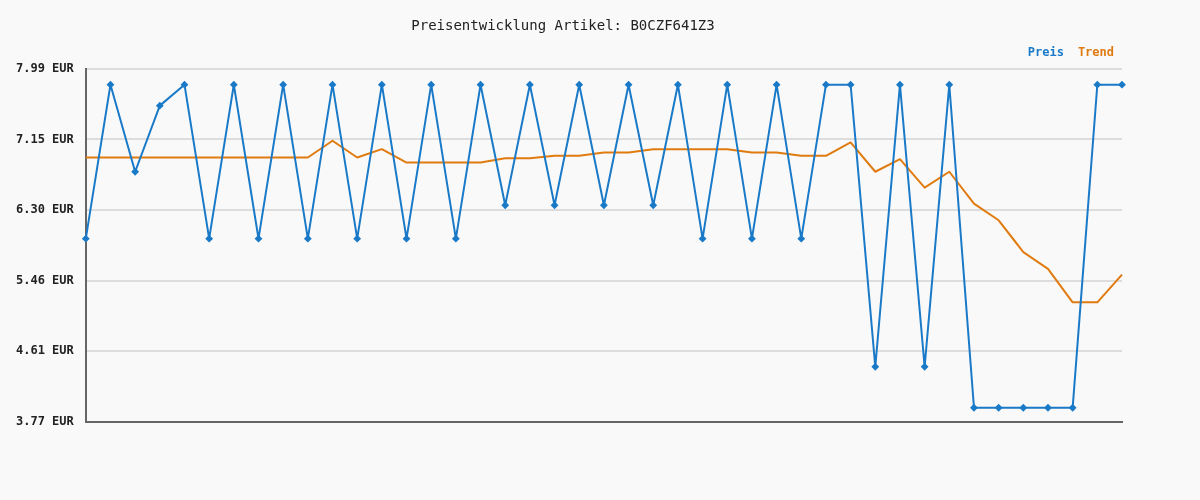  What do you see at coordinates (45, 67) in the screenshot?
I see `y-tick-label: 7.99 EUR` at bounding box center [45, 67].